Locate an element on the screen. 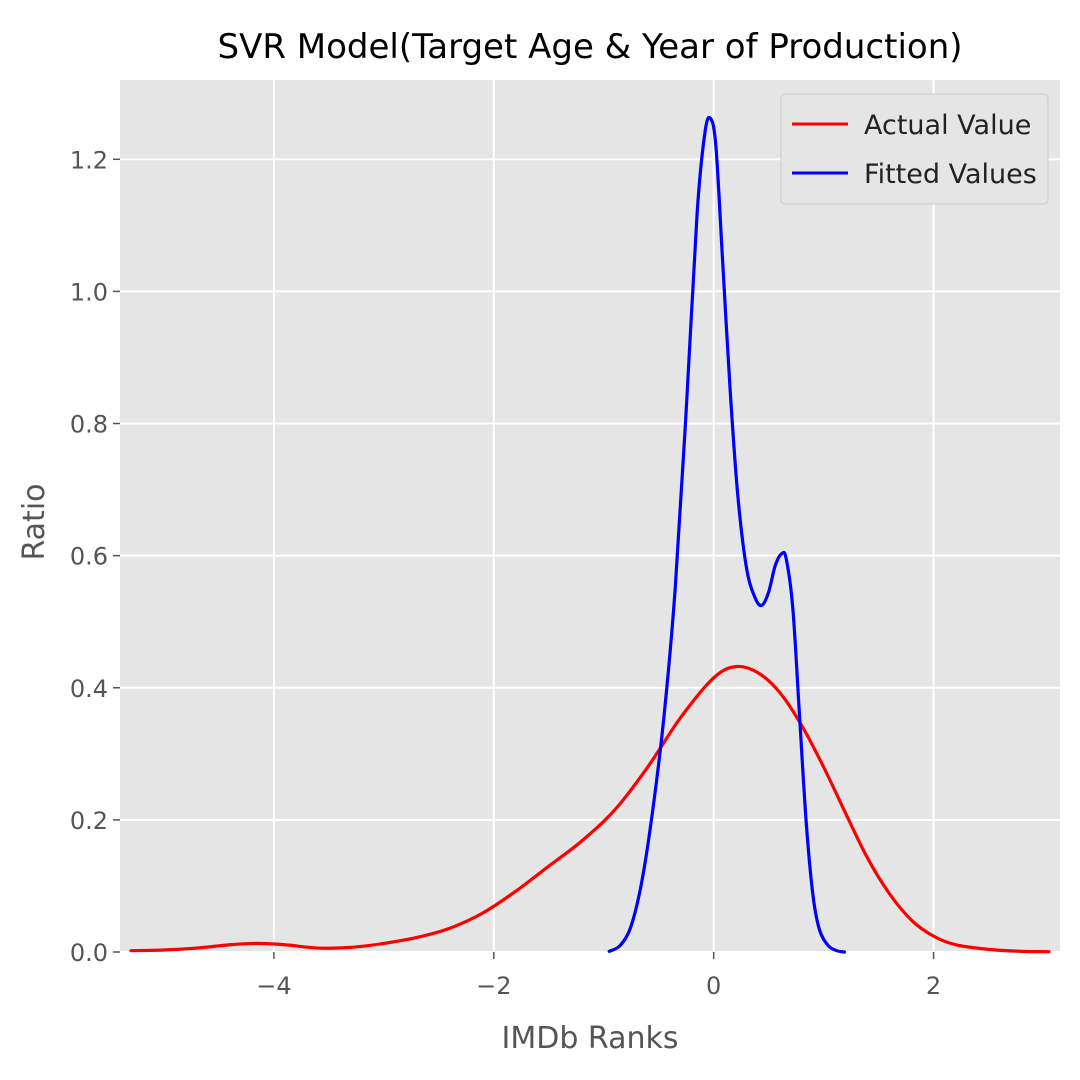 The width and height of the screenshot is (1080, 1080). y-axis-label: Ratio is located at coordinates (34, 521).